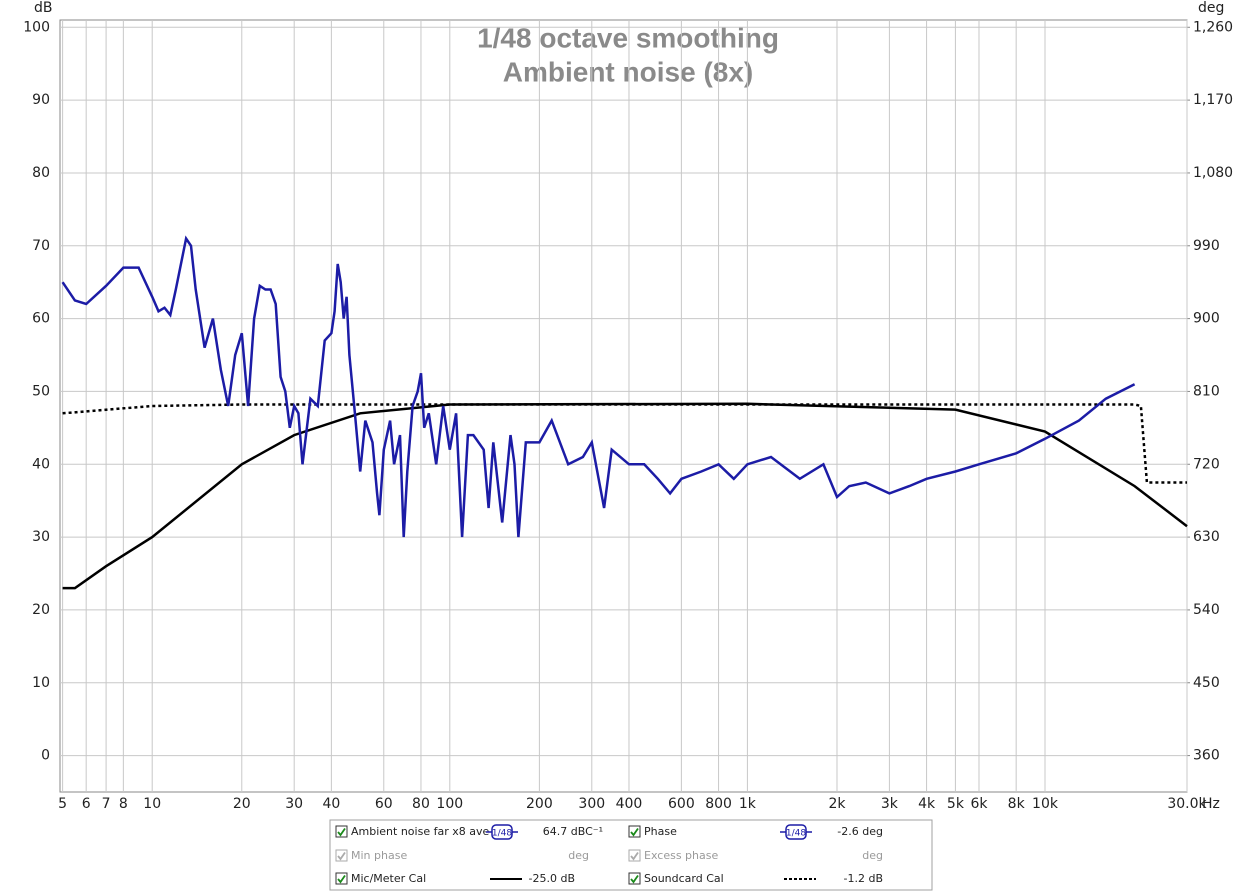 This screenshot has width=1259, height=892. I want to click on y-tick-label: 90, so click(41, 100).